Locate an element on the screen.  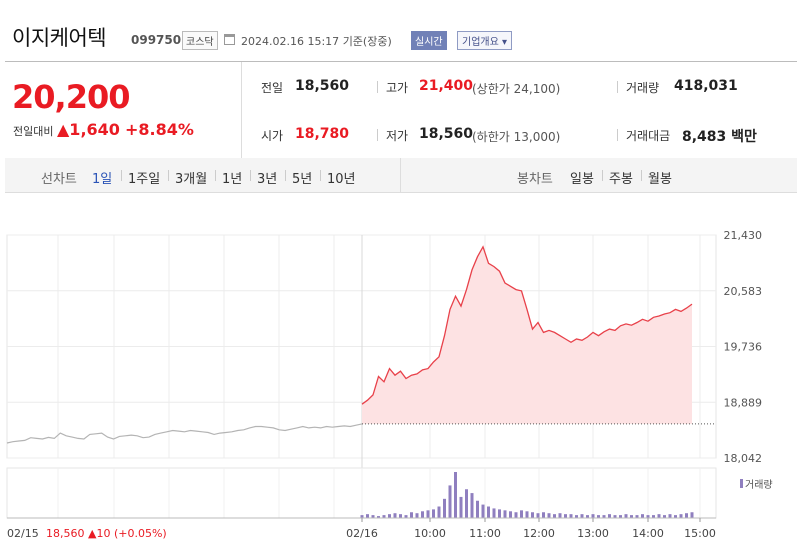
x-tick-label: 11:00 is located at coordinates (485, 533).